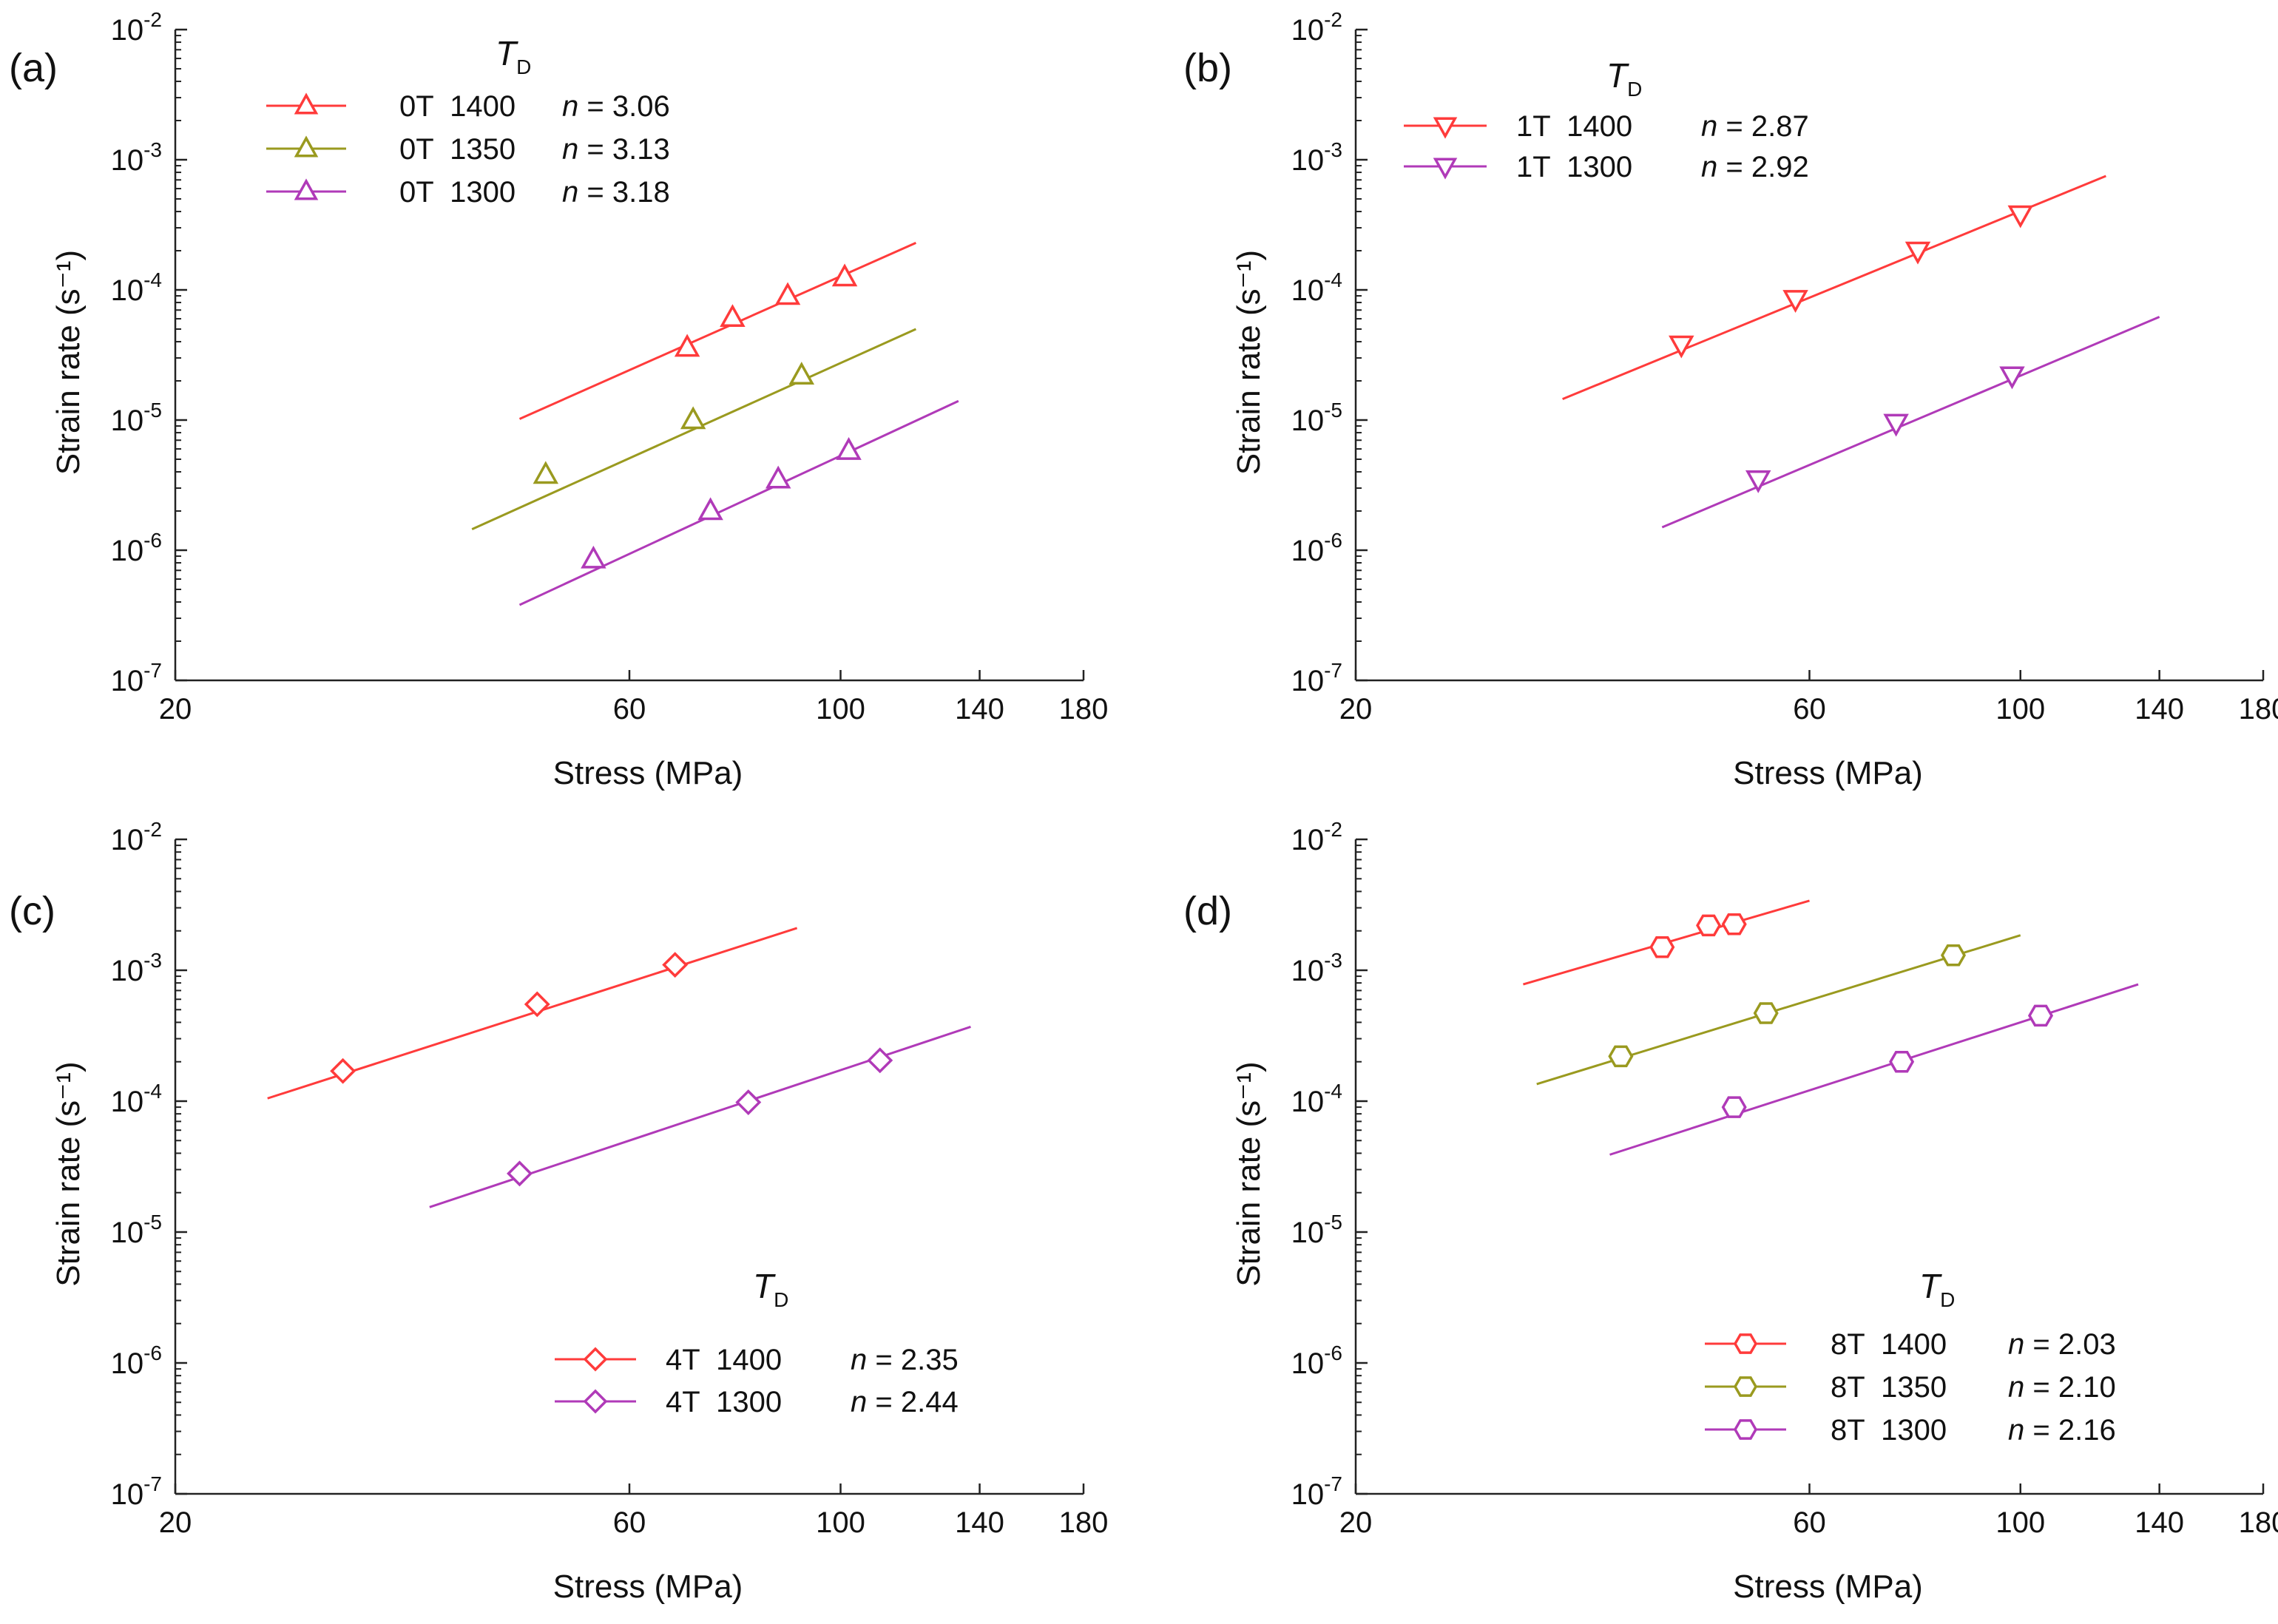  Describe the element at coordinates (1207, 68) in the screenshot. I see `panel-letter: (b)` at that location.